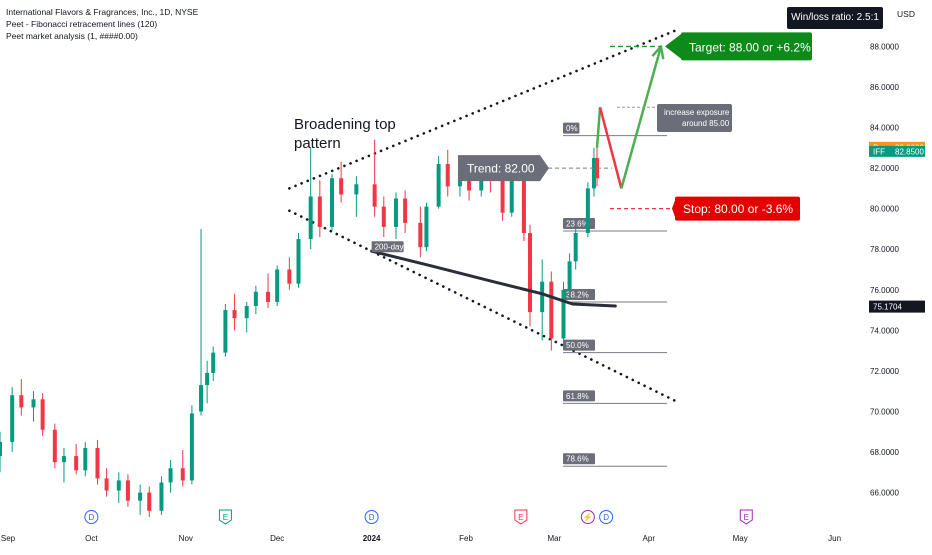 The width and height of the screenshot is (932, 555). What do you see at coordinates (884, 452) in the screenshot?
I see `price-tick-label: 68.0000` at bounding box center [884, 452].